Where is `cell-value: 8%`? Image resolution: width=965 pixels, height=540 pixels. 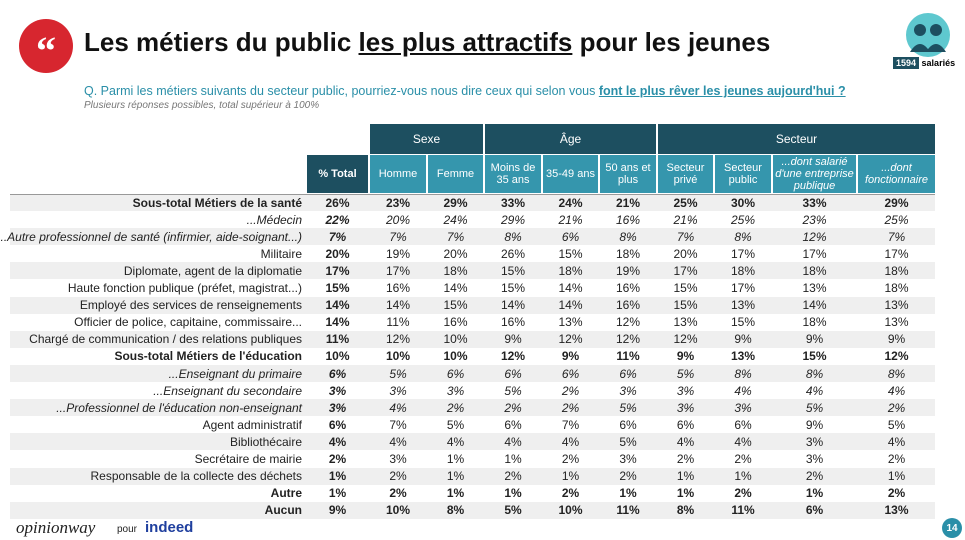 cell-value: 8% is located at coordinates (628, 236).